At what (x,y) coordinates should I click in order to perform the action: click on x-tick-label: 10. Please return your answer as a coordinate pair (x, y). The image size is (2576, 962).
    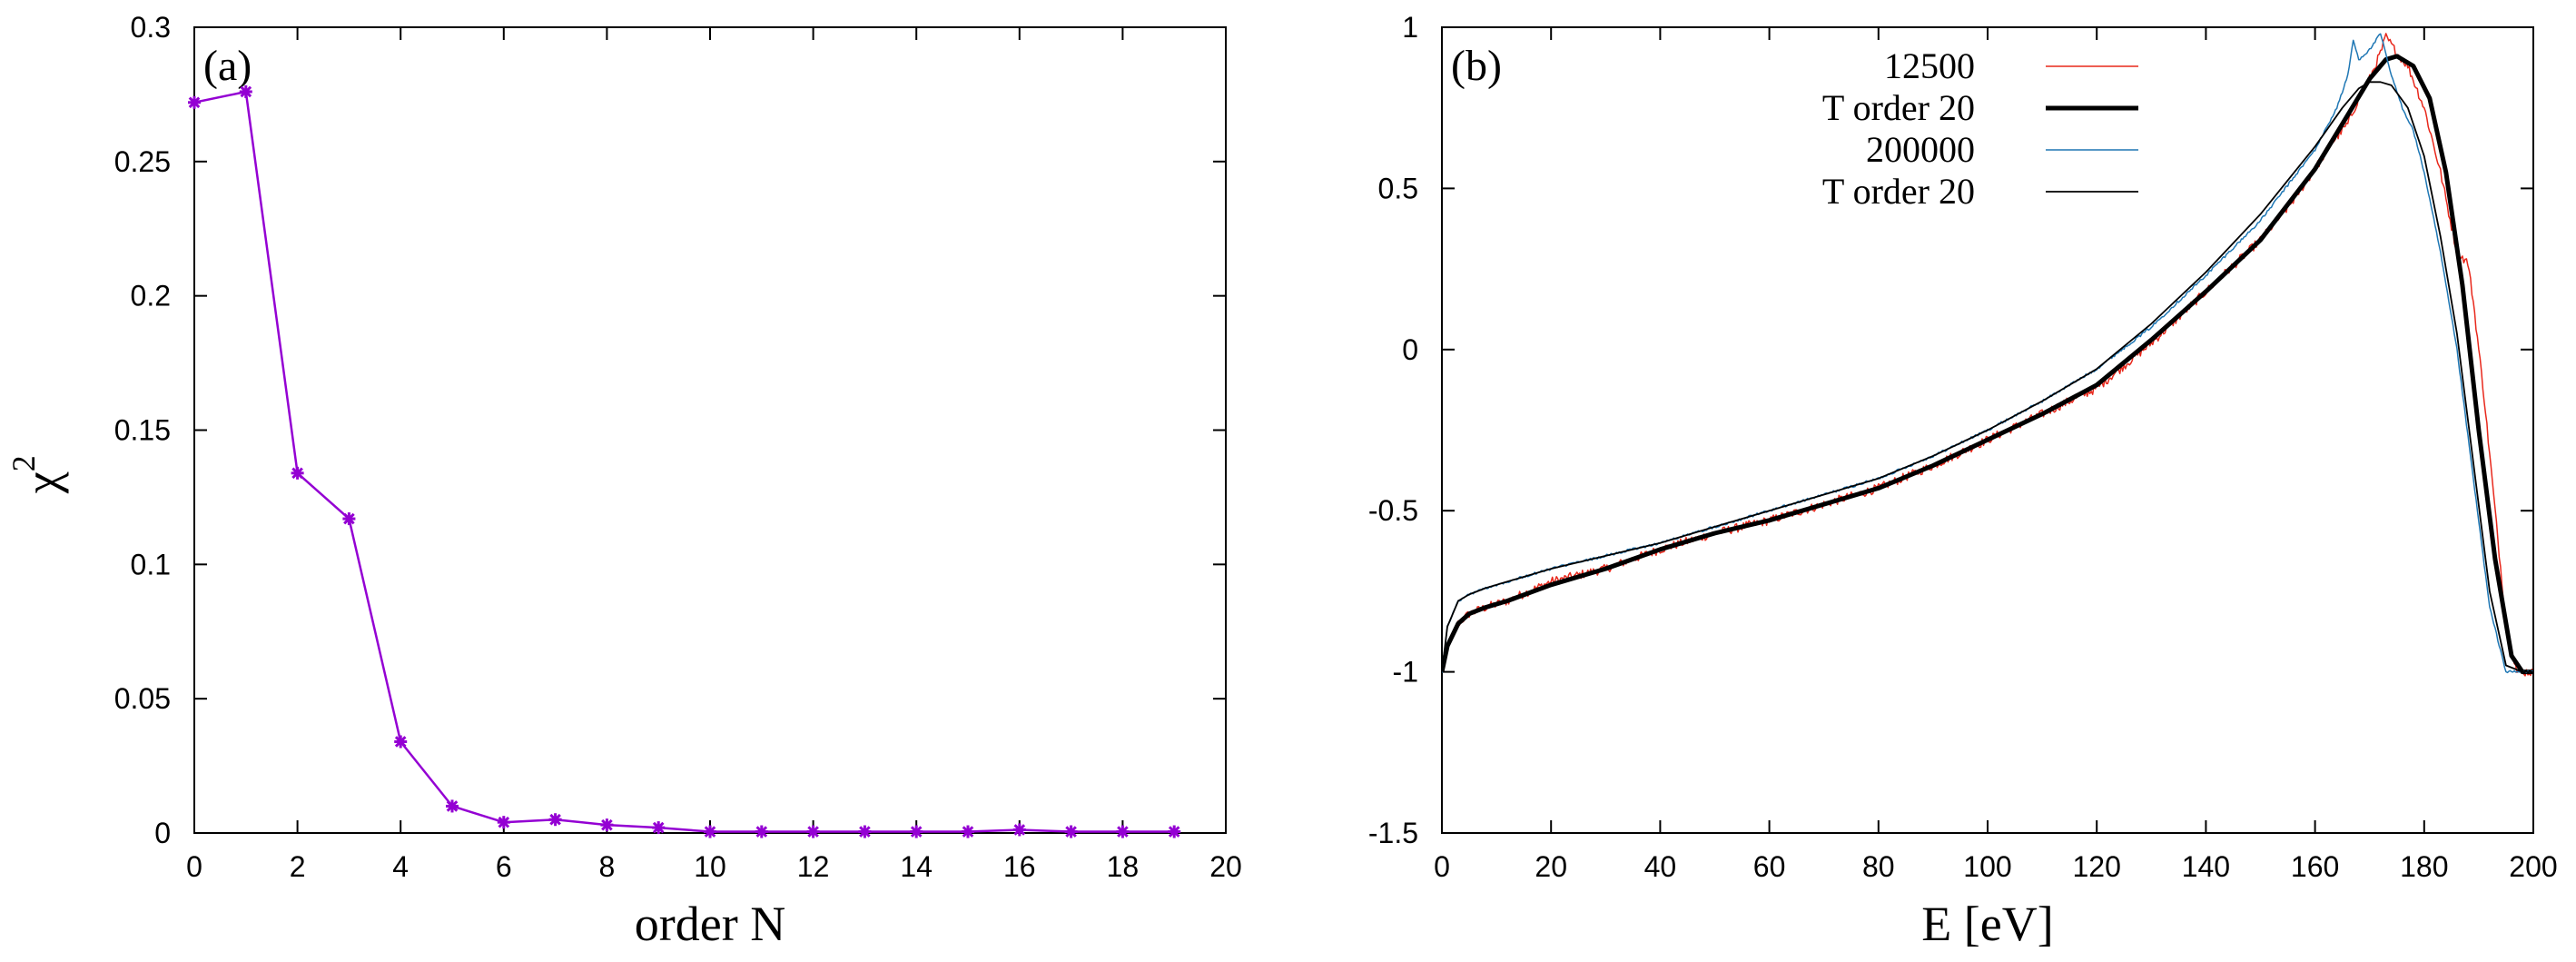
    Looking at the image, I should click on (710, 866).